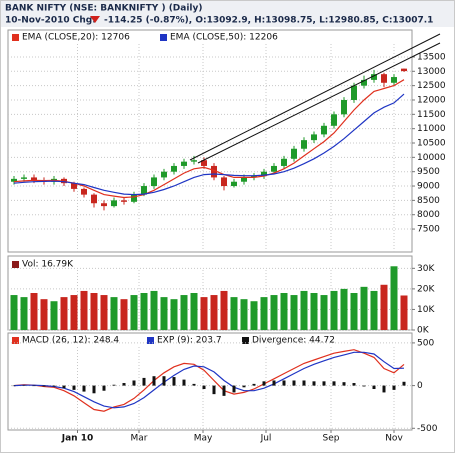 Image resolution: width=455 pixels, height=453 pixels. Describe the element at coordinates (420, 386) in the screenshot. I see `y-tick-label: 0` at that location.